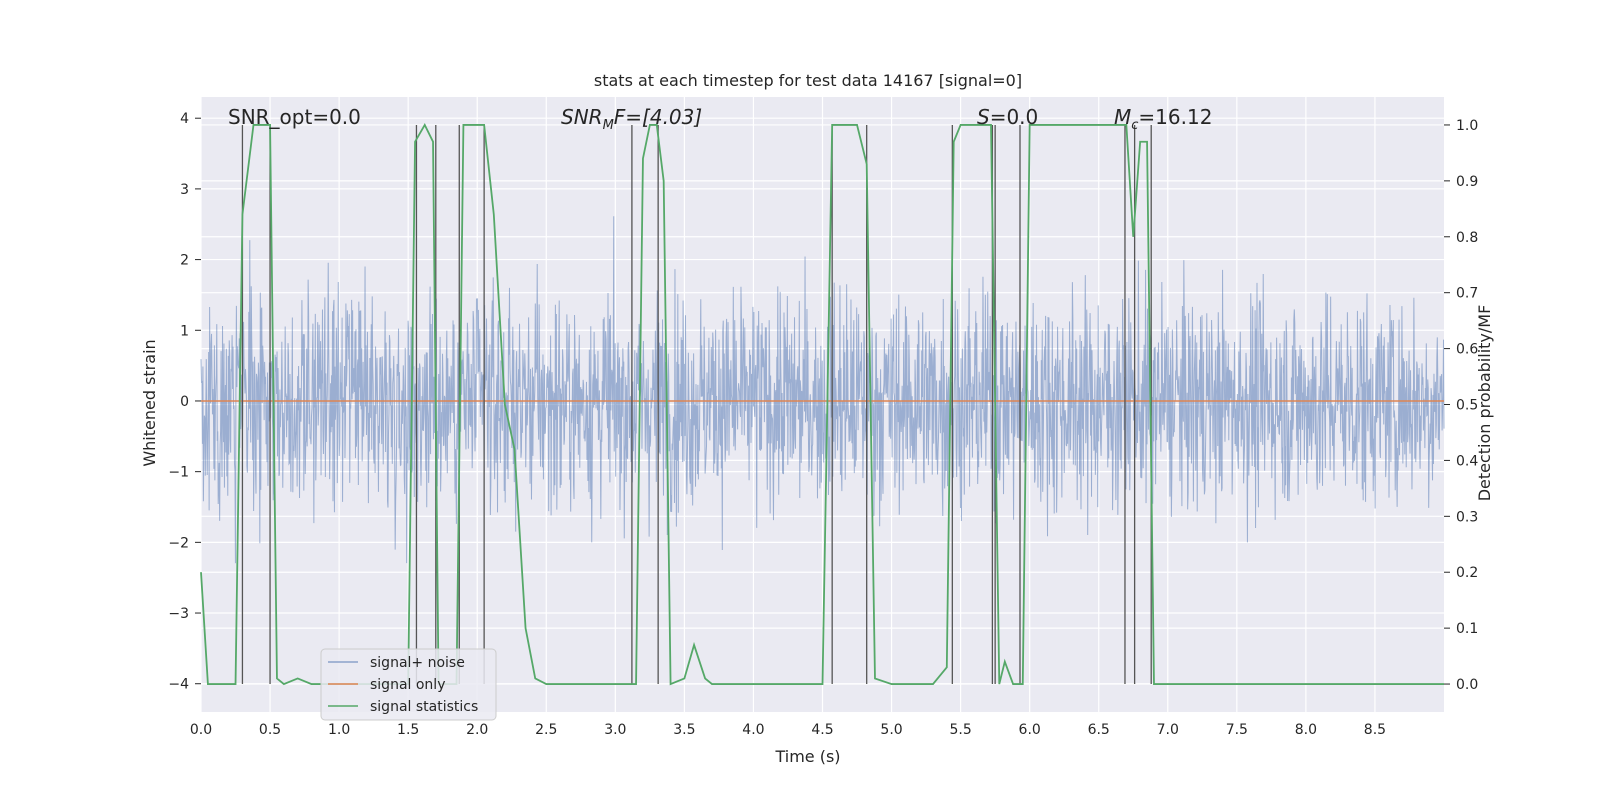 Image resolution: width=1600 pixels, height=800 pixels. Describe the element at coordinates (1175, 117) in the screenshot. I see `annotation-mc-tail: =16.12` at that location.